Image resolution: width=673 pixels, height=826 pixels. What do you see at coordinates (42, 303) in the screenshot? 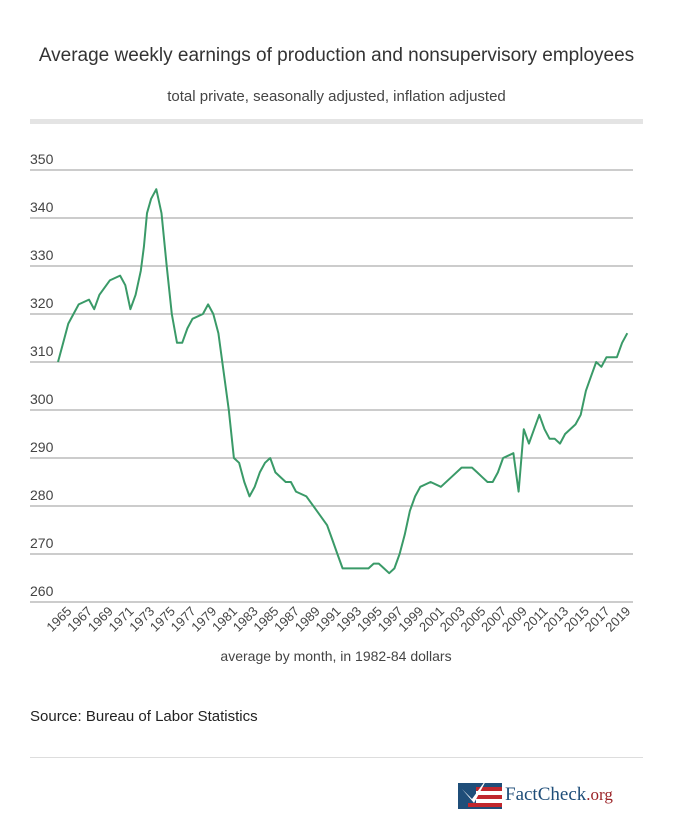
I see `y-tick-label: 320` at bounding box center [42, 303].